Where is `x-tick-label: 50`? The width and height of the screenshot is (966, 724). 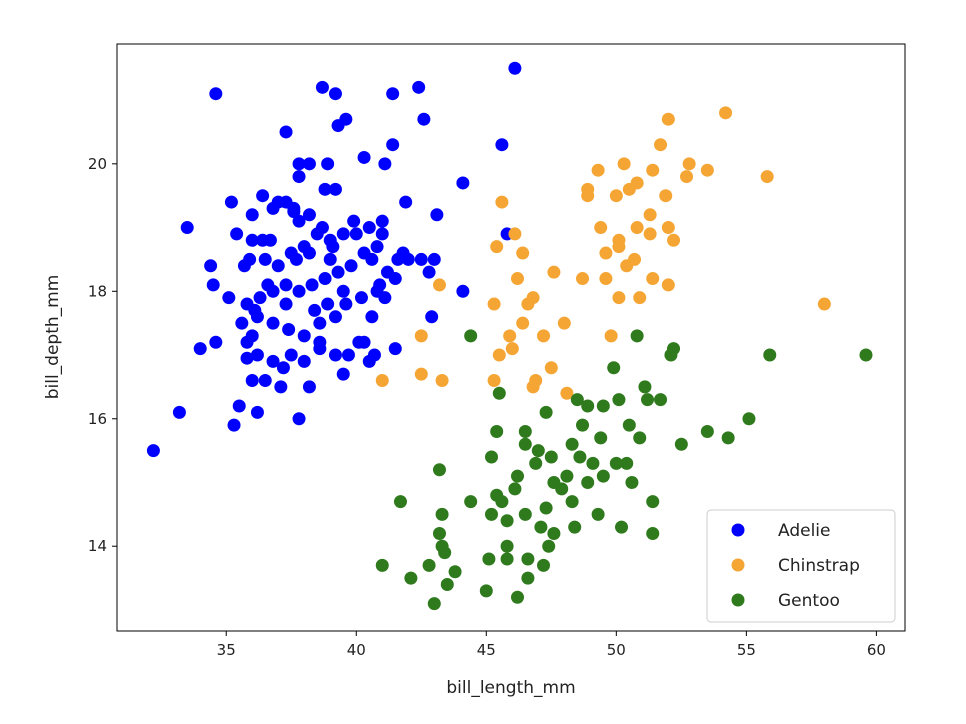 x-tick-label: 50 is located at coordinates (616, 650).